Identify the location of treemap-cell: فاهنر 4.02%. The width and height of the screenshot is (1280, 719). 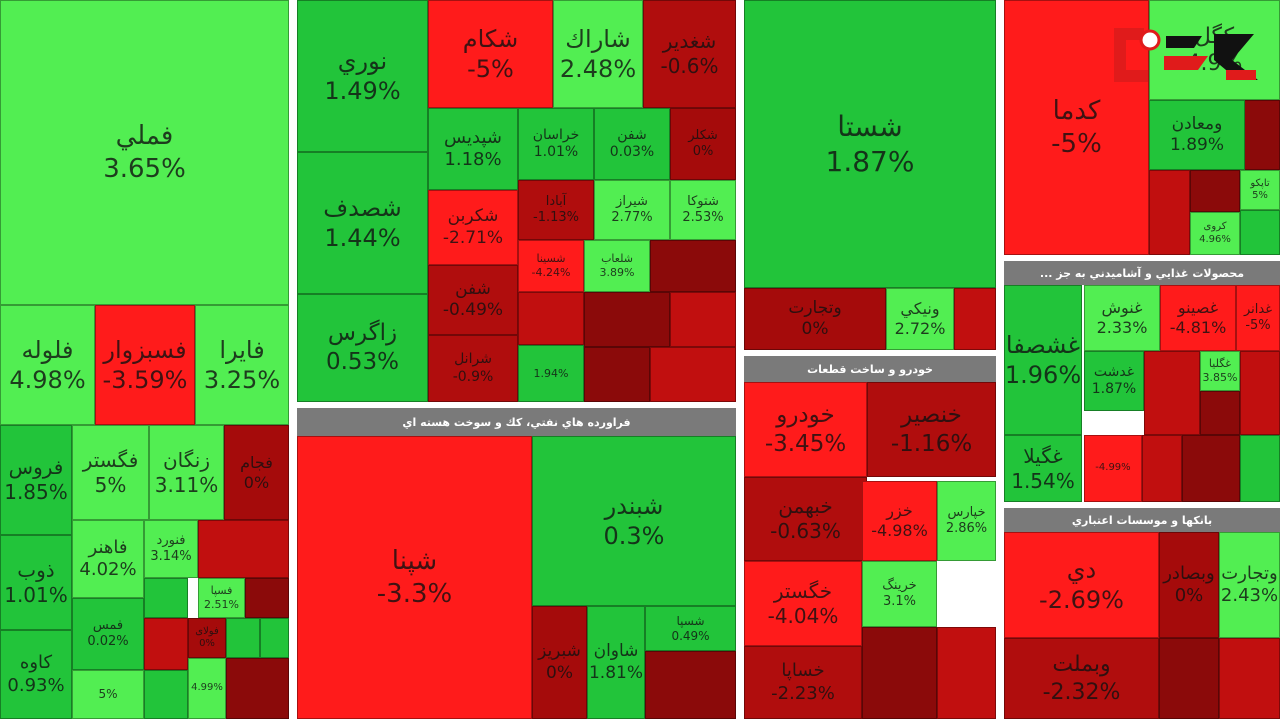
(108, 559).